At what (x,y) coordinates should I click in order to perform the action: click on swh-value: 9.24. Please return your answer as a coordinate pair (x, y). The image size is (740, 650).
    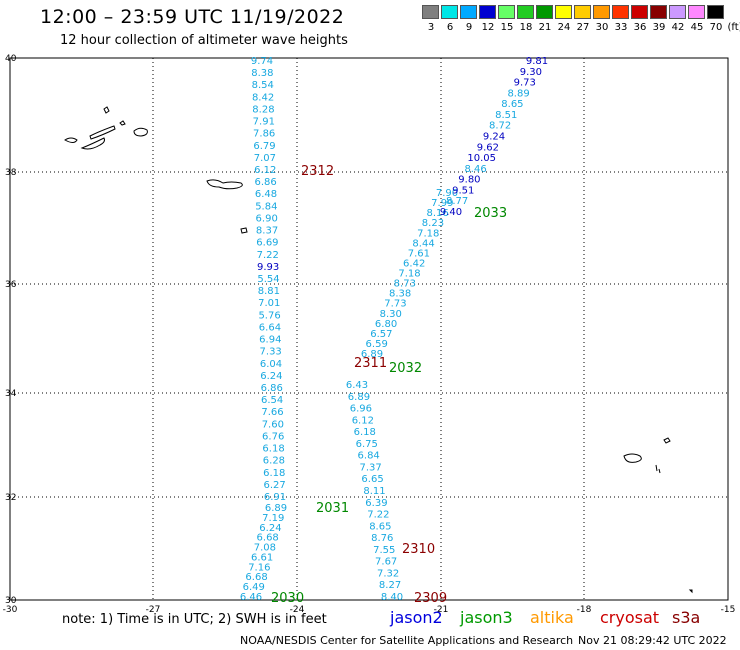
    Looking at the image, I should click on (494, 137).